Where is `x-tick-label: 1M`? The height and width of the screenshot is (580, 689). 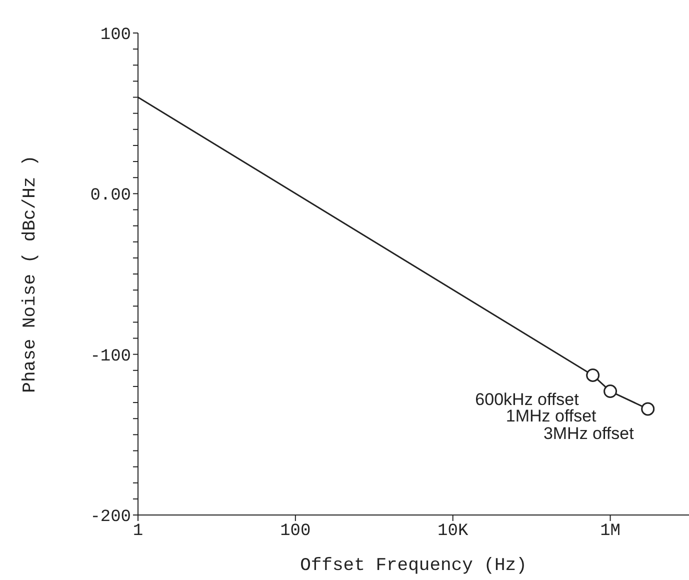 x-tick-label: 1M is located at coordinates (610, 532).